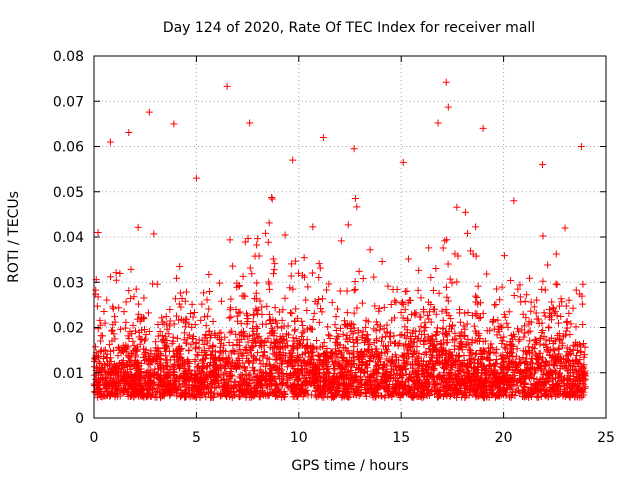 The image size is (640, 480). Describe the element at coordinates (14, 237) in the screenshot. I see `y-axis-label: ROTI / TECUs` at that location.